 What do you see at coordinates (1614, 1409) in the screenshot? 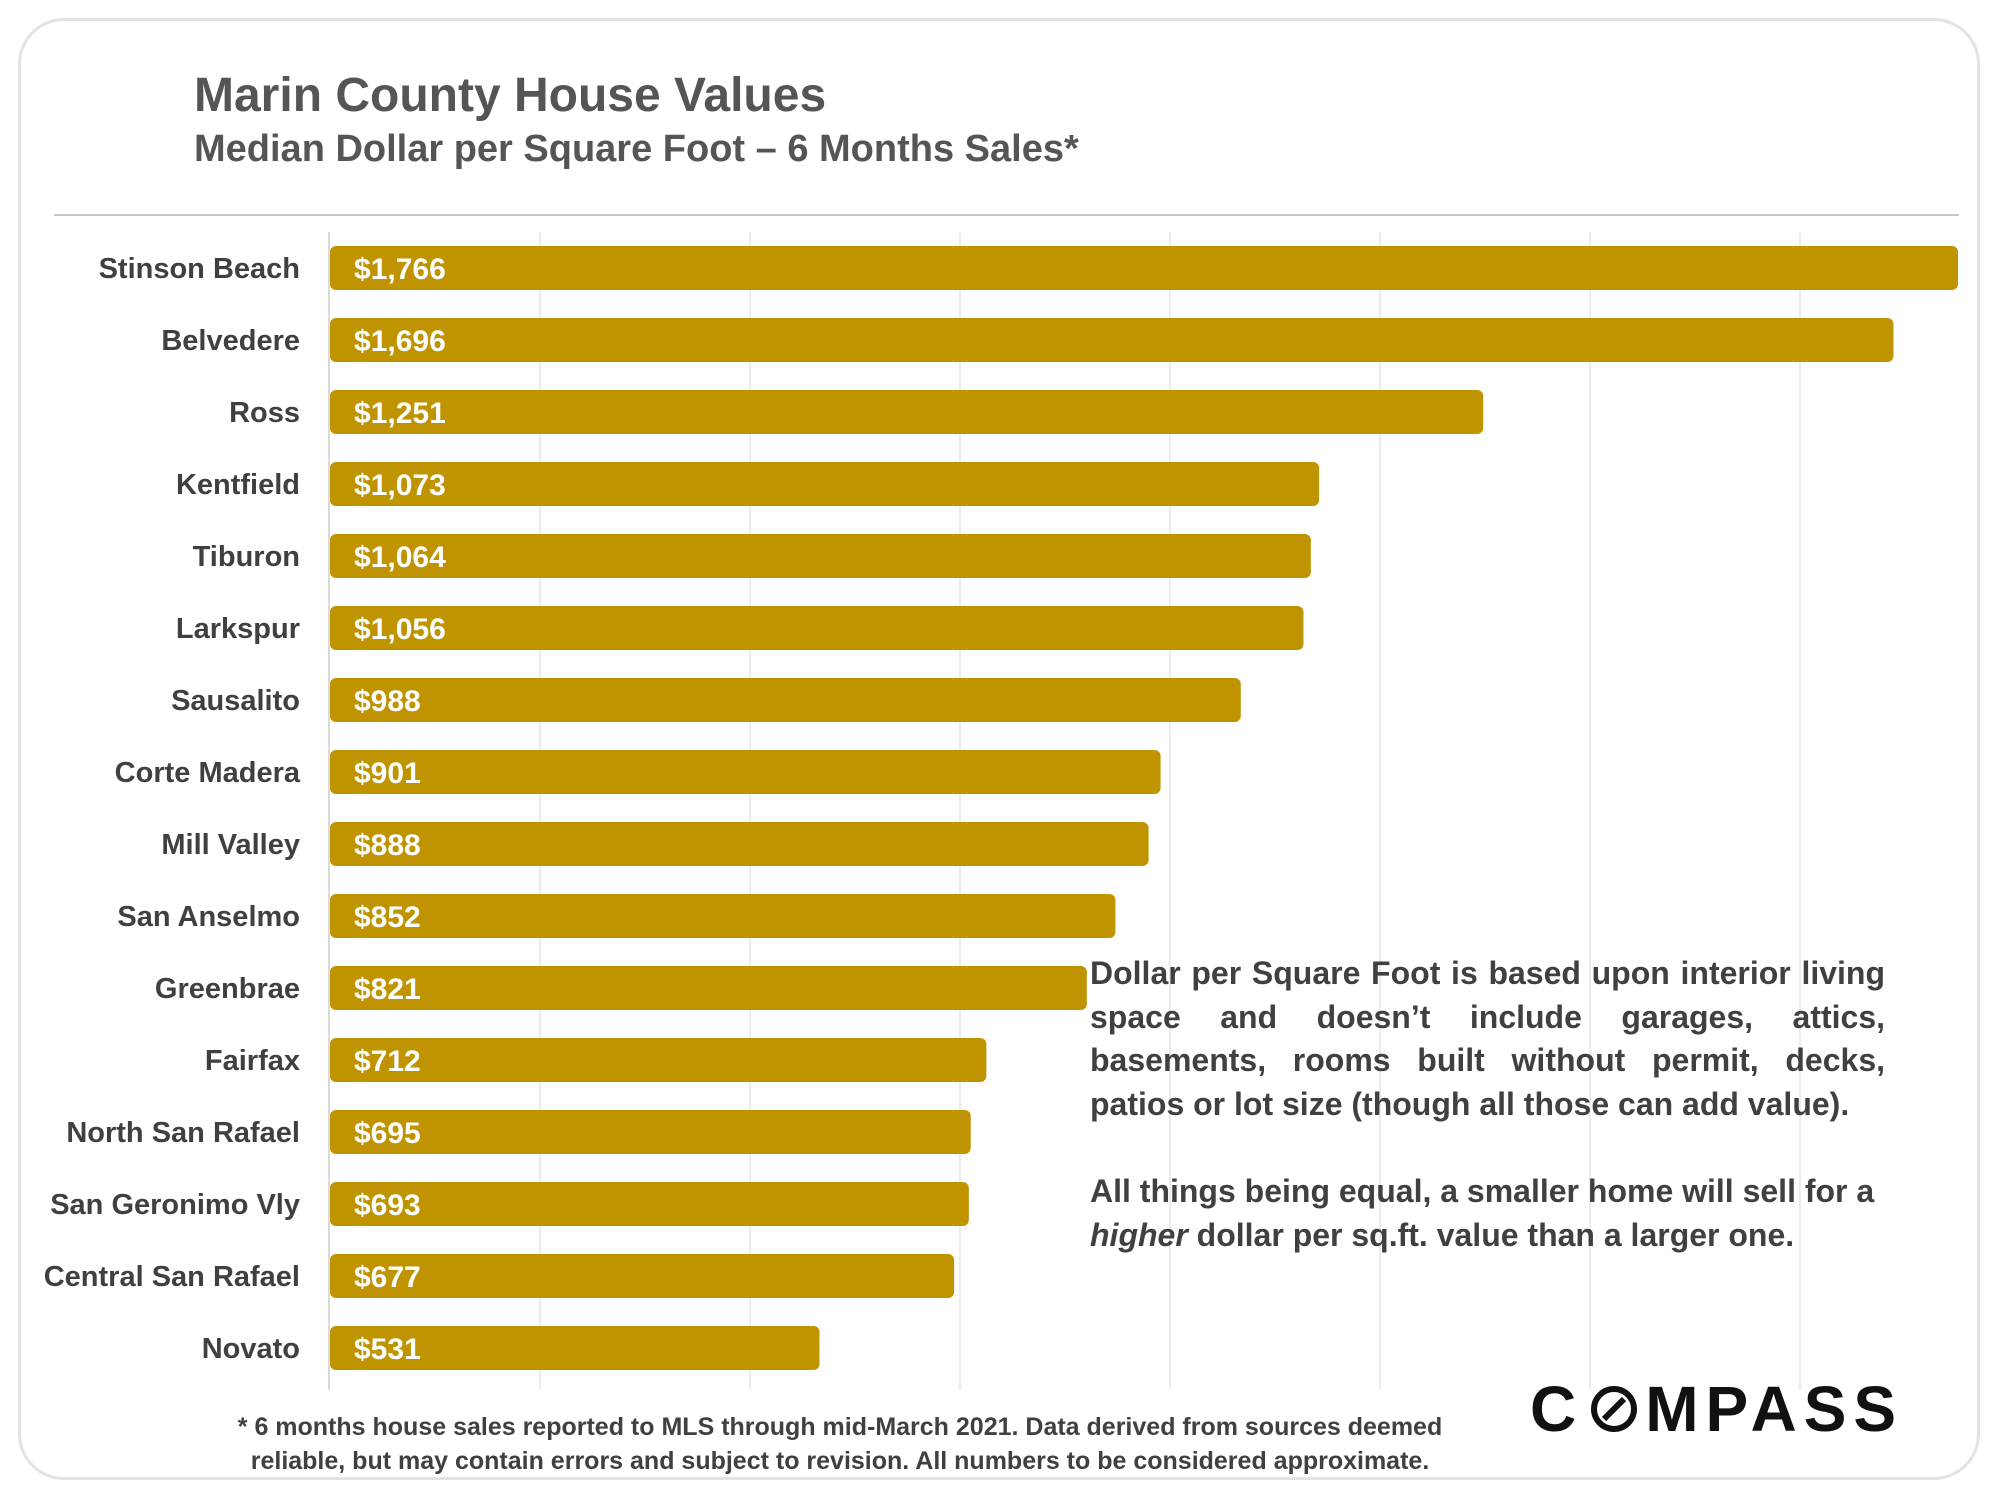
I see `compass-o-icon` at bounding box center [1614, 1409].